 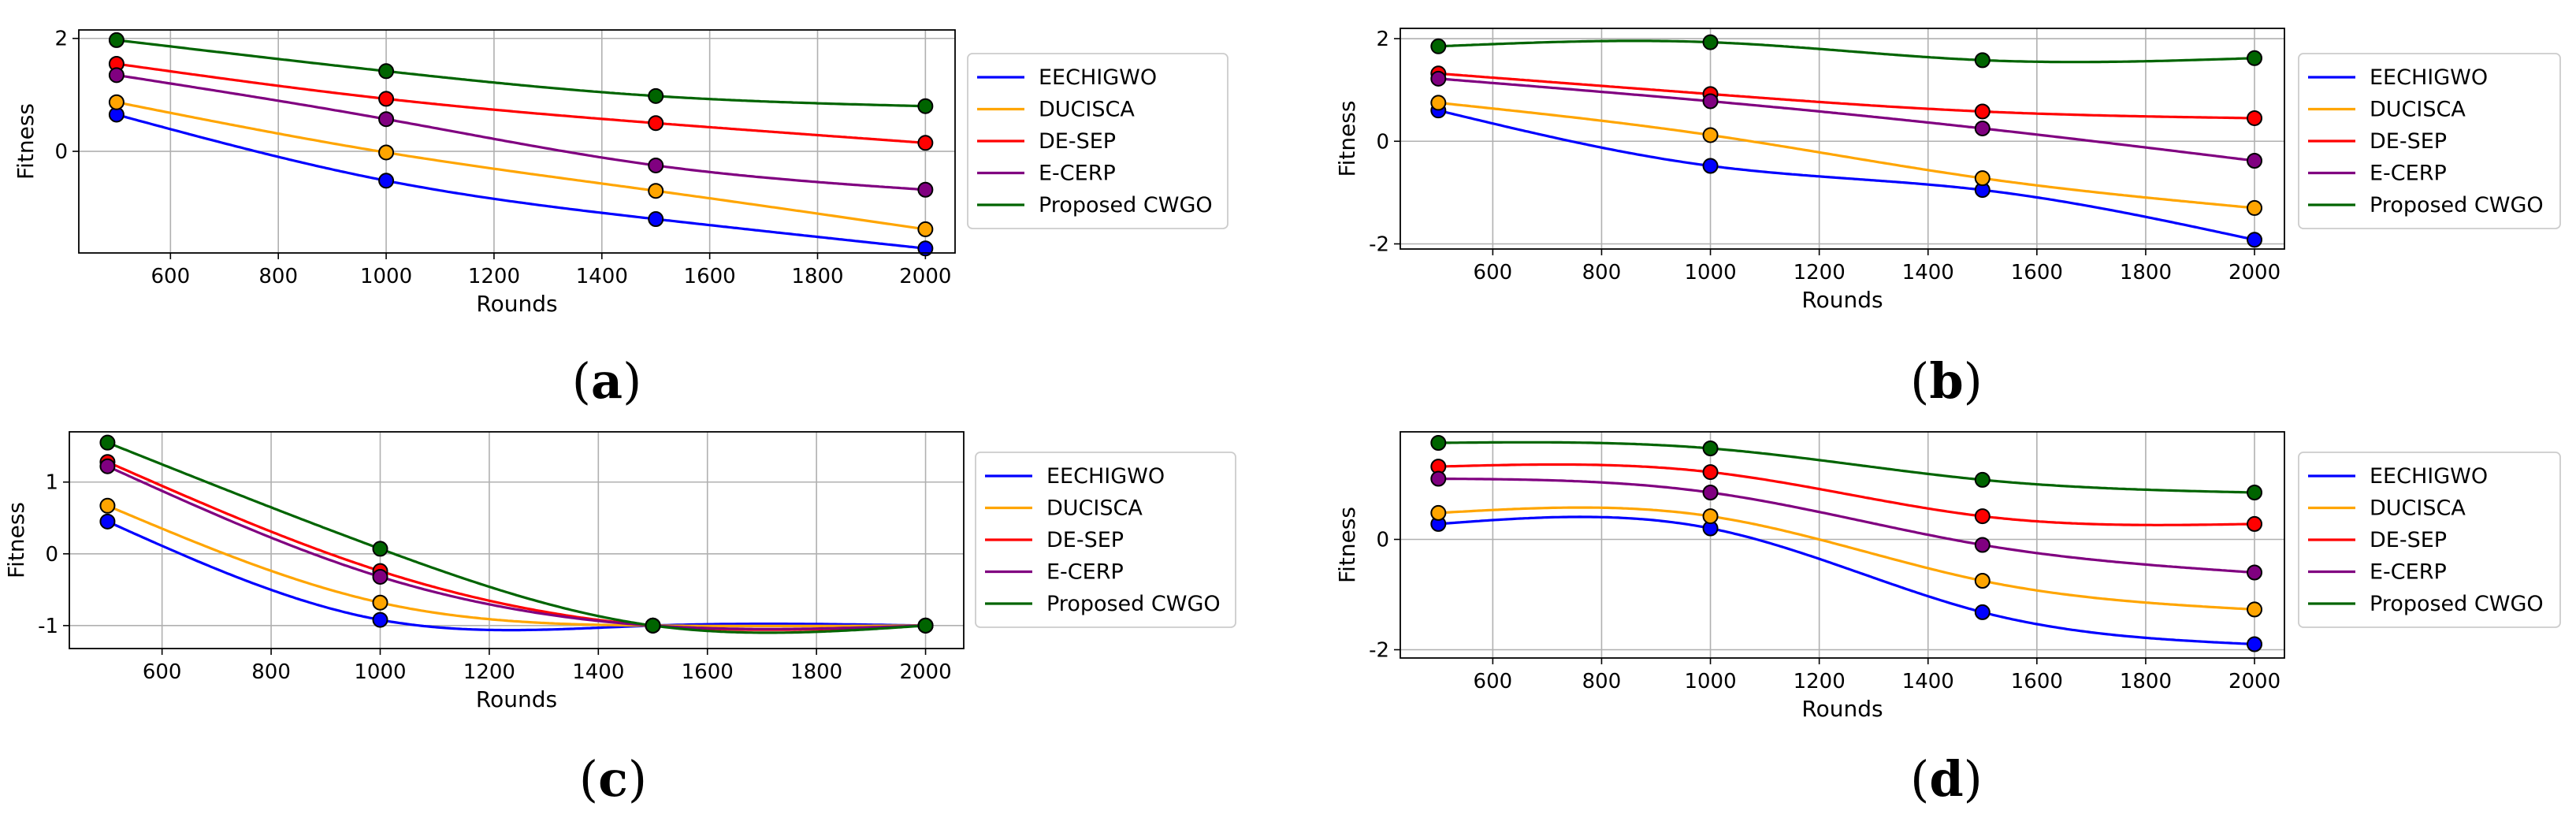 I want to click on legend-label: DUCISCA, so click(x=1094, y=508).